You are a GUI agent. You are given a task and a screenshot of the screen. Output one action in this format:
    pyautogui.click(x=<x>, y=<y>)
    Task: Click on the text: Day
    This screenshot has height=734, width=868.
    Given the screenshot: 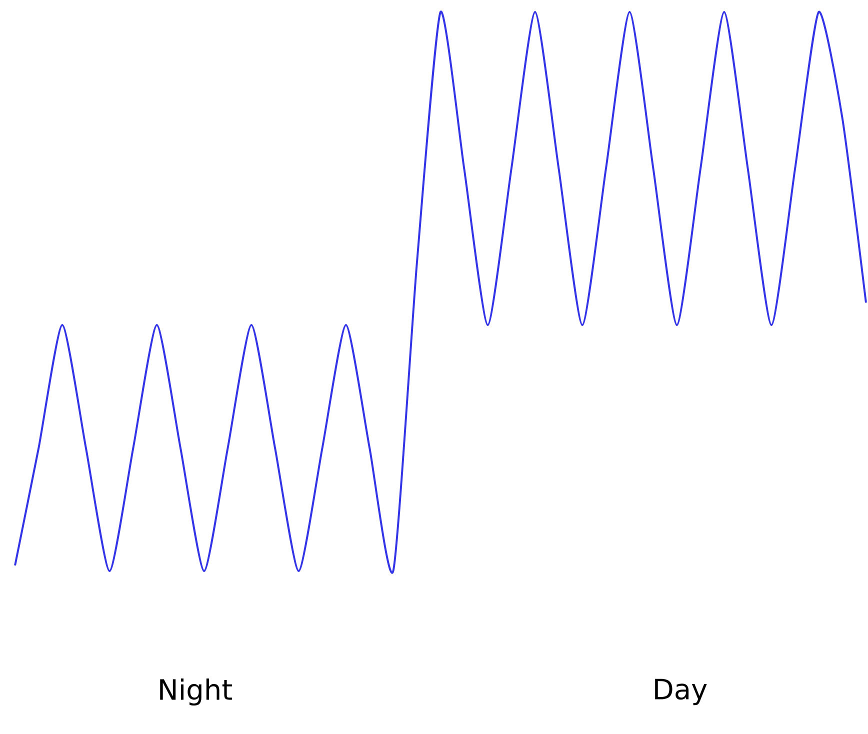 What is the action you would take?
    pyautogui.click(x=681, y=692)
    